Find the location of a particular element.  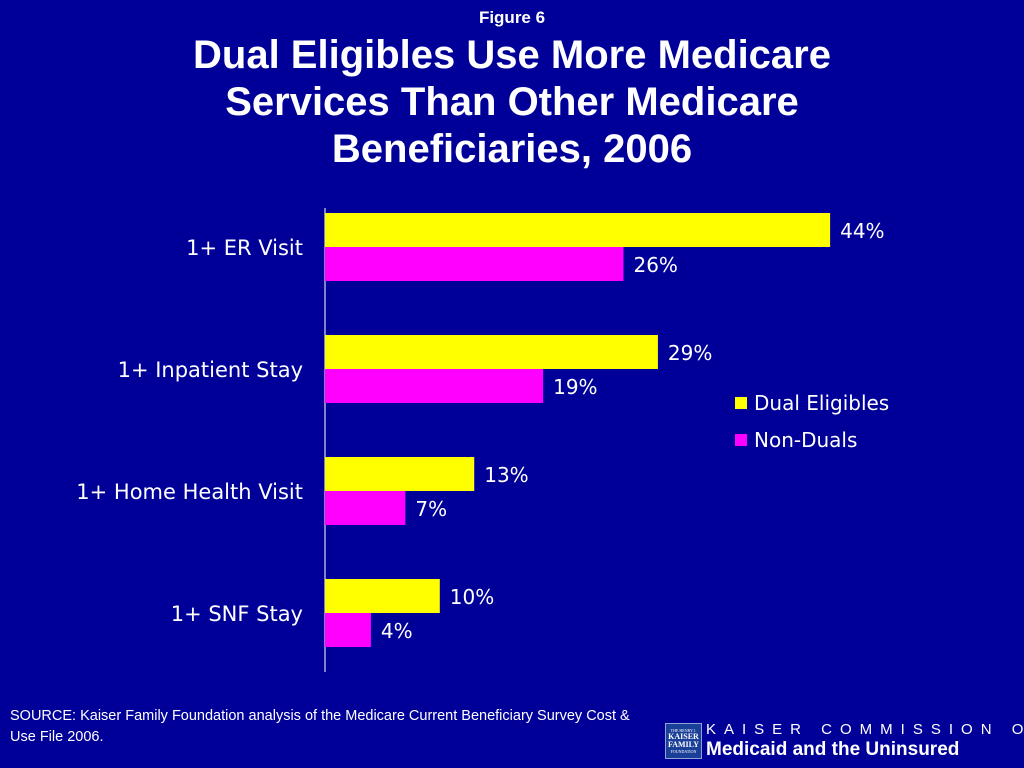

logo-line: FAMILY is located at coordinates (683, 744).